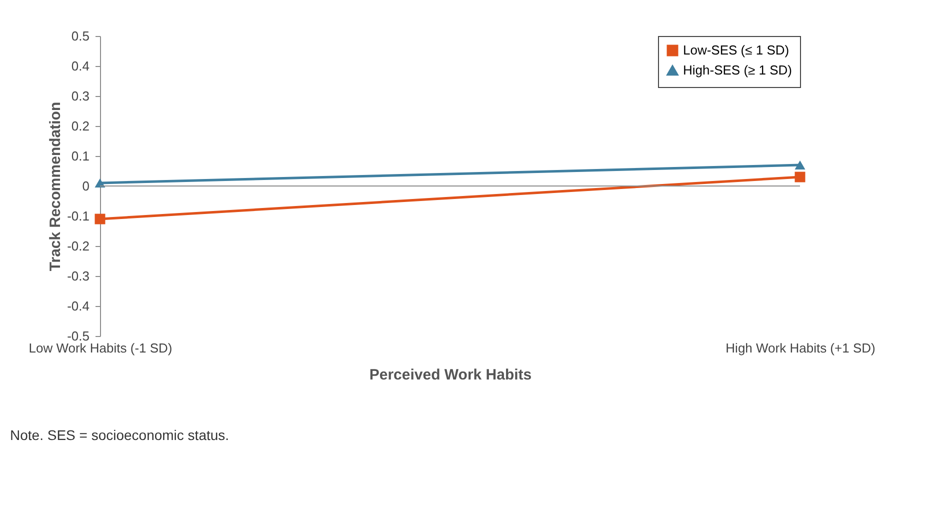 Image resolution: width=942 pixels, height=520 pixels. I want to click on y-tick-label: 0.1, so click(80, 156).